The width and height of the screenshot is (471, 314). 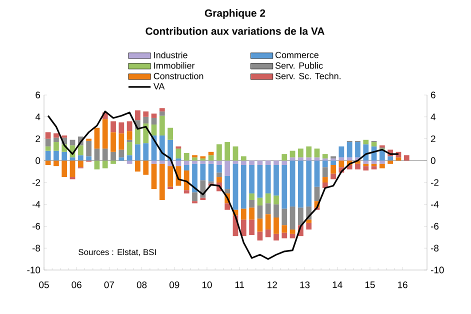 I want to click on y-tick-label: 6, so click(x=38, y=95).